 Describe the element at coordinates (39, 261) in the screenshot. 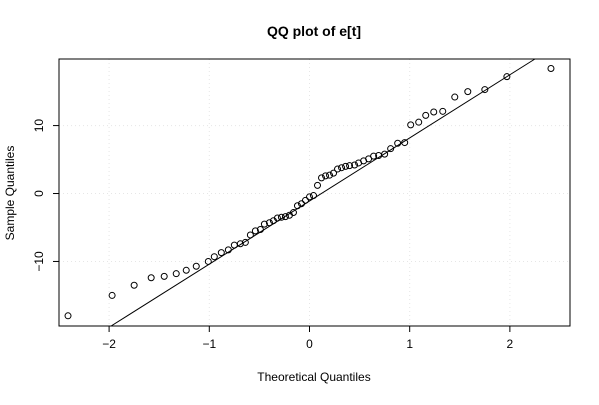

I see `y-tick-label: −10` at that location.